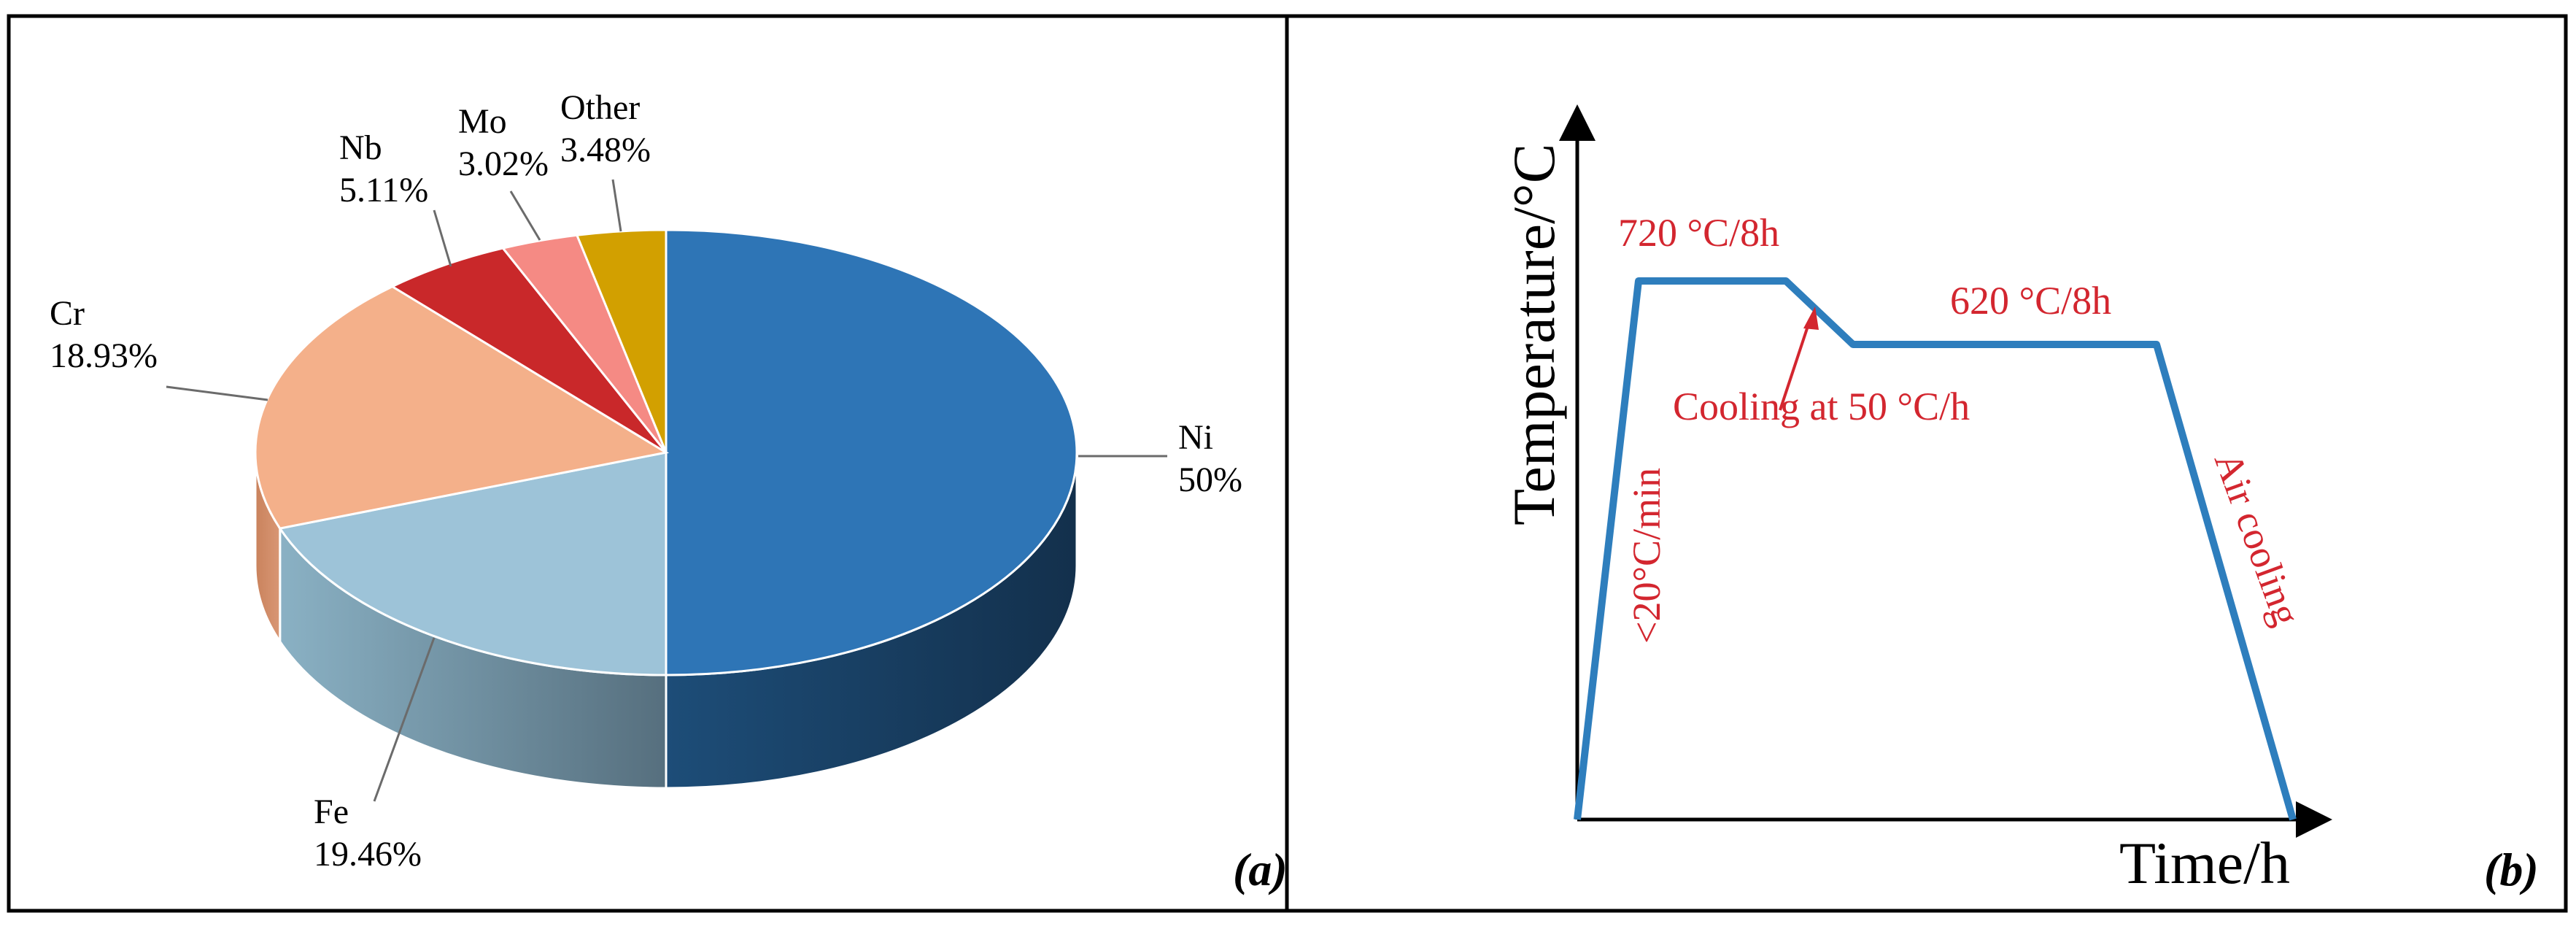  I want to click on pie-label-name-other: Other, so click(600, 107).